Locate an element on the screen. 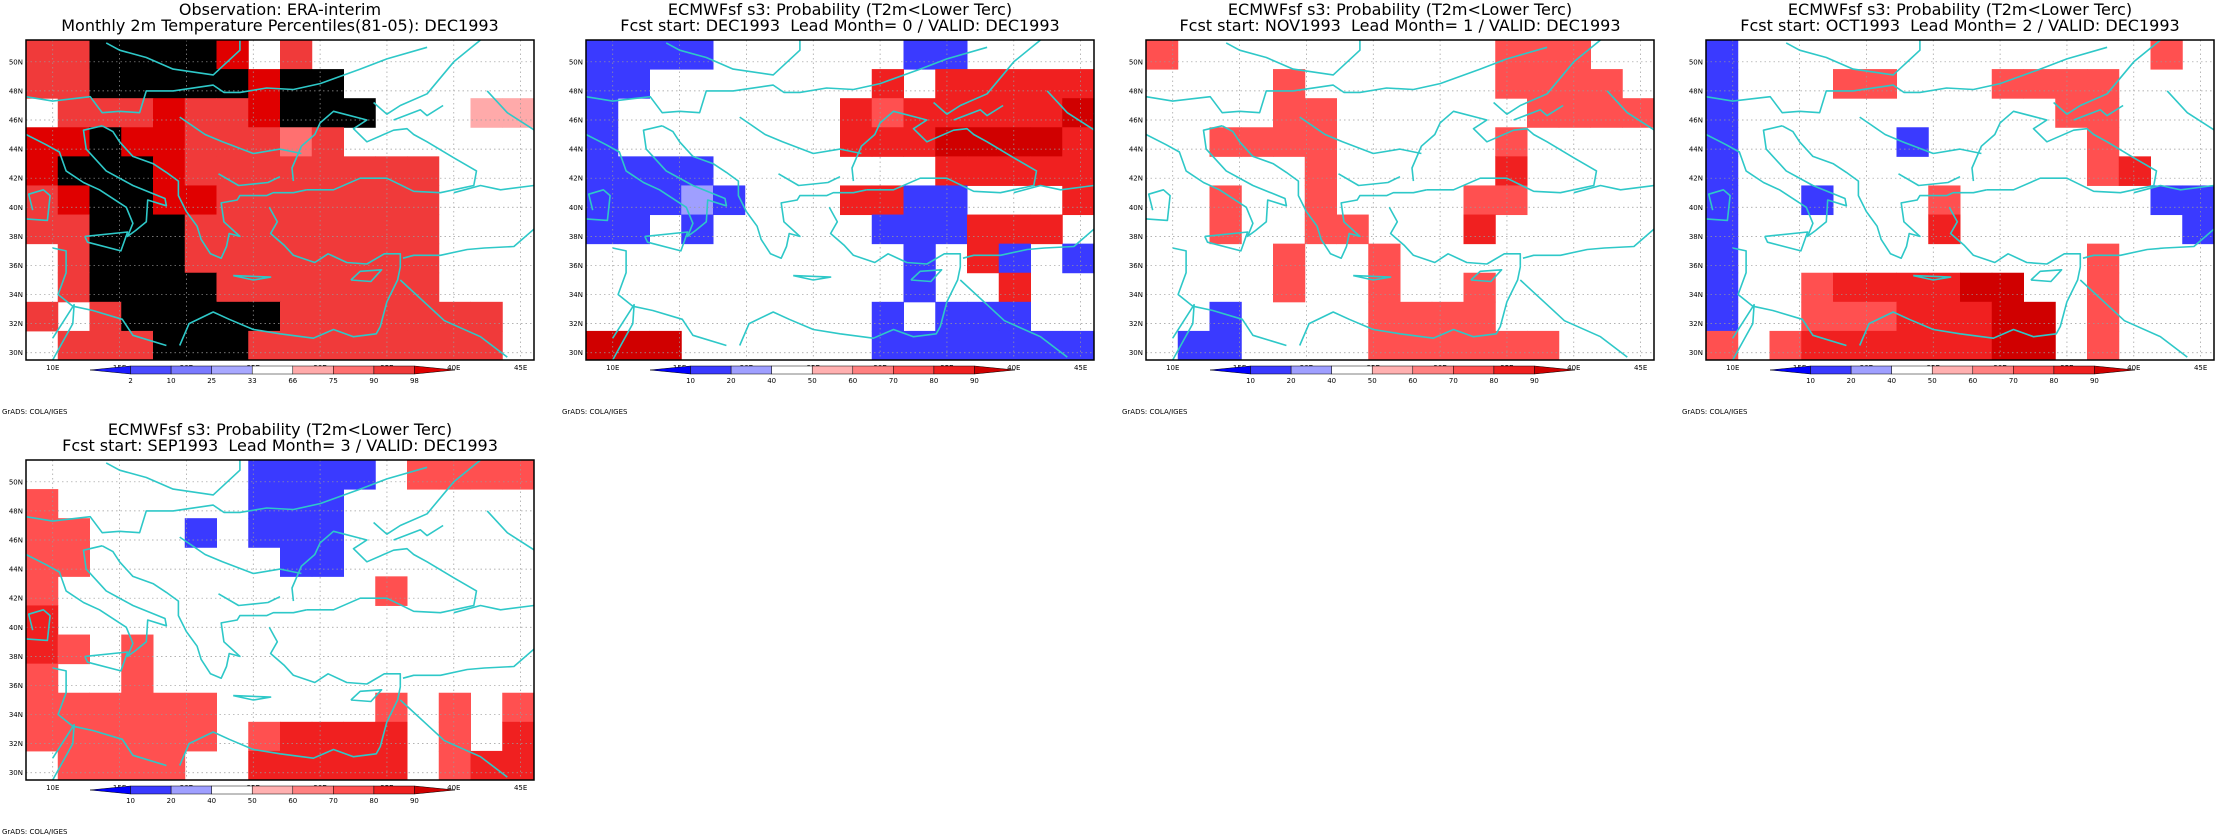  lat-tick-label: 32N is located at coordinates (16, 324).